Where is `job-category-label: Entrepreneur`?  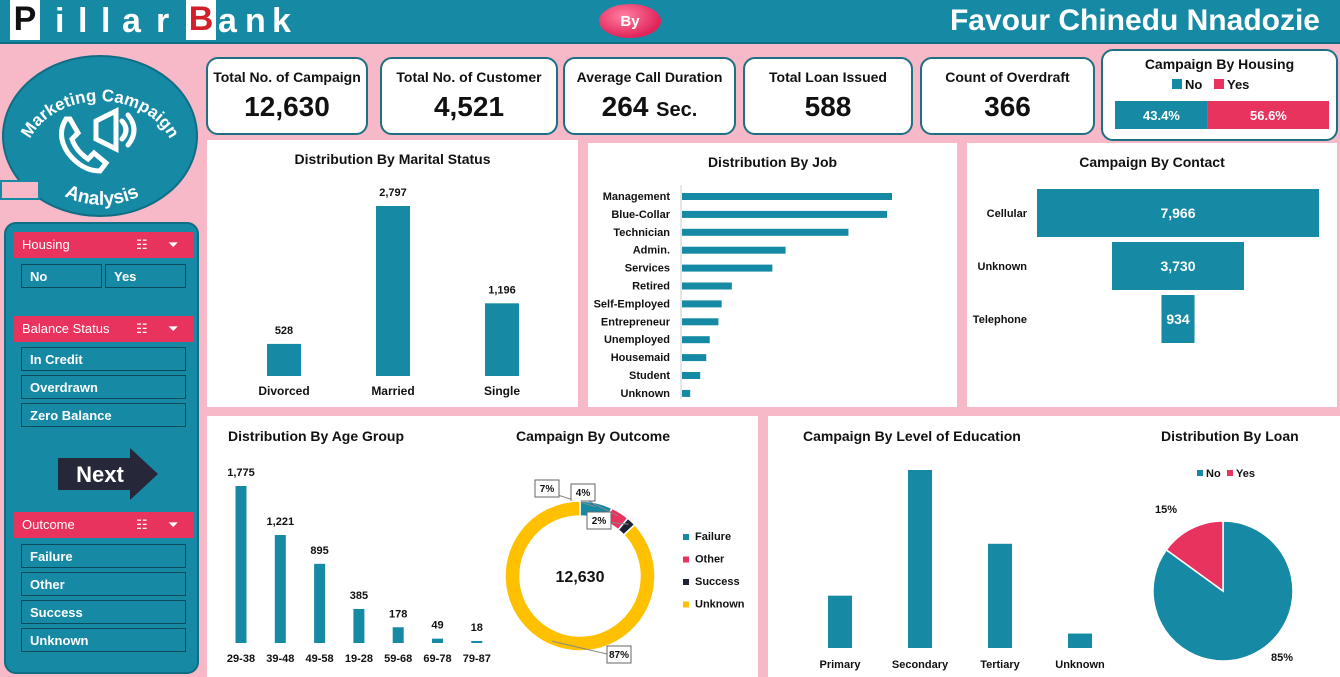
job-category-label: Entrepreneur is located at coordinates (636, 322).